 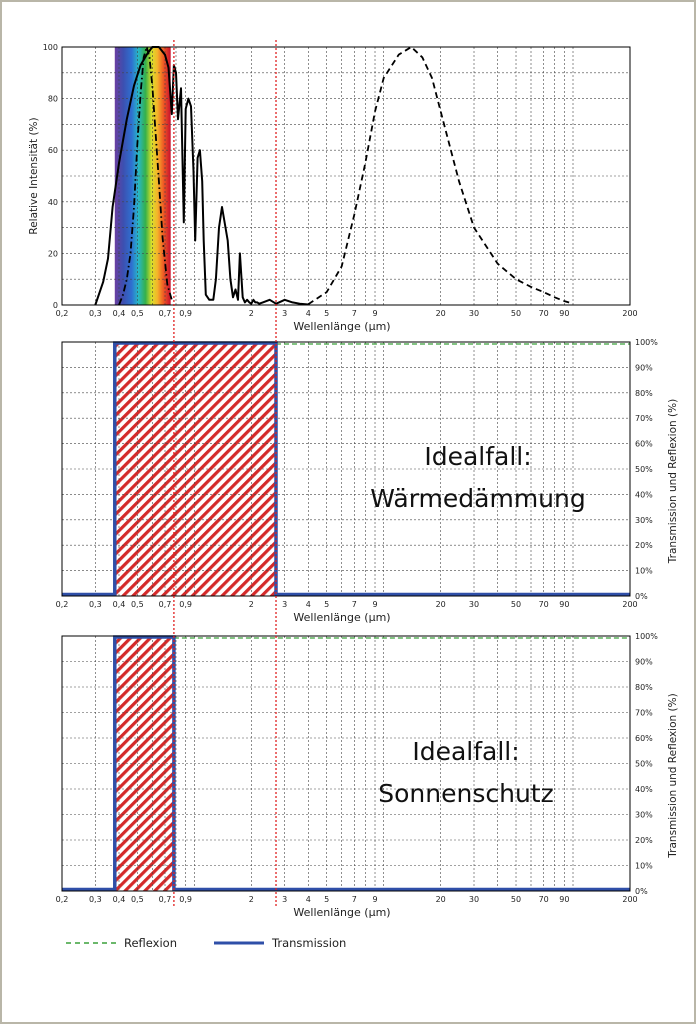 What do you see at coordinates (53, 99) in the screenshot?
I see `y-tick-label: 80` at bounding box center [53, 99].